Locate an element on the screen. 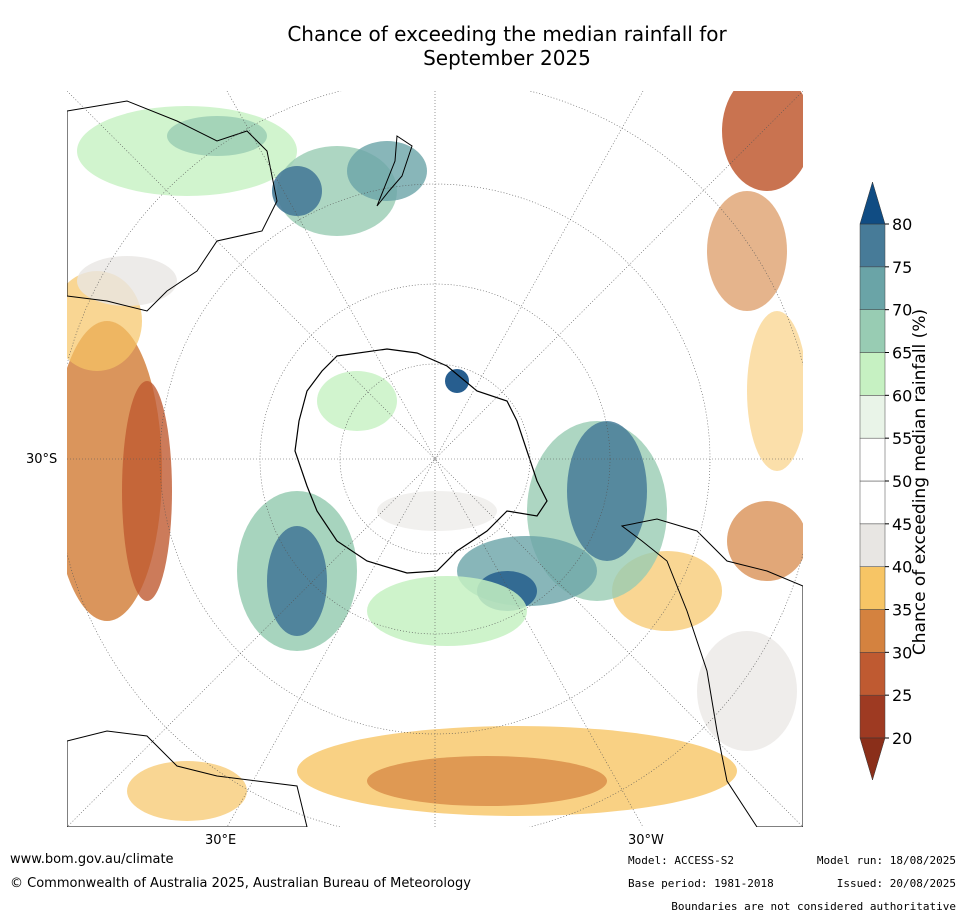 The width and height of the screenshot is (965, 919). model-text: Model: ACCESS-S2 is located at coordinates (681, 860).